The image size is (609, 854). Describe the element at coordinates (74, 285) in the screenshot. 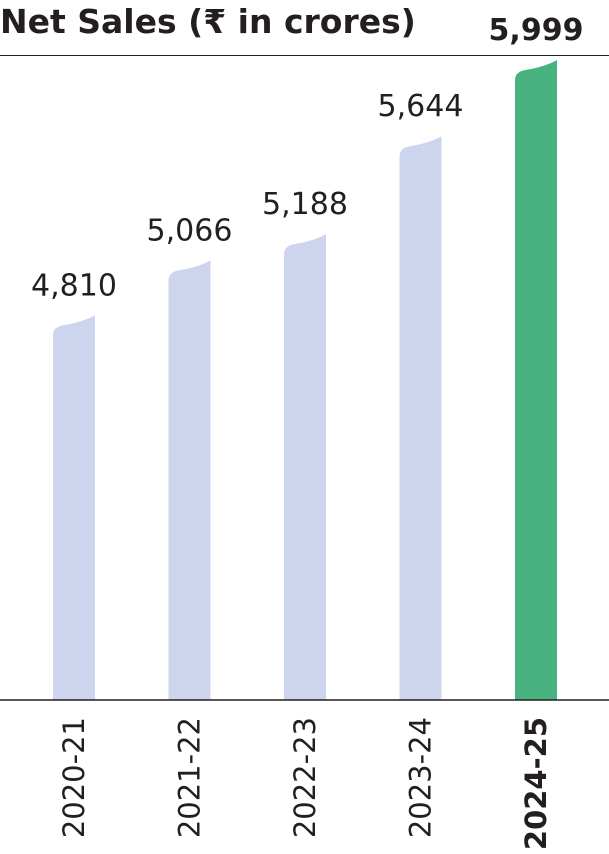

I see `value-label-2020-21: 4,810` at that location.